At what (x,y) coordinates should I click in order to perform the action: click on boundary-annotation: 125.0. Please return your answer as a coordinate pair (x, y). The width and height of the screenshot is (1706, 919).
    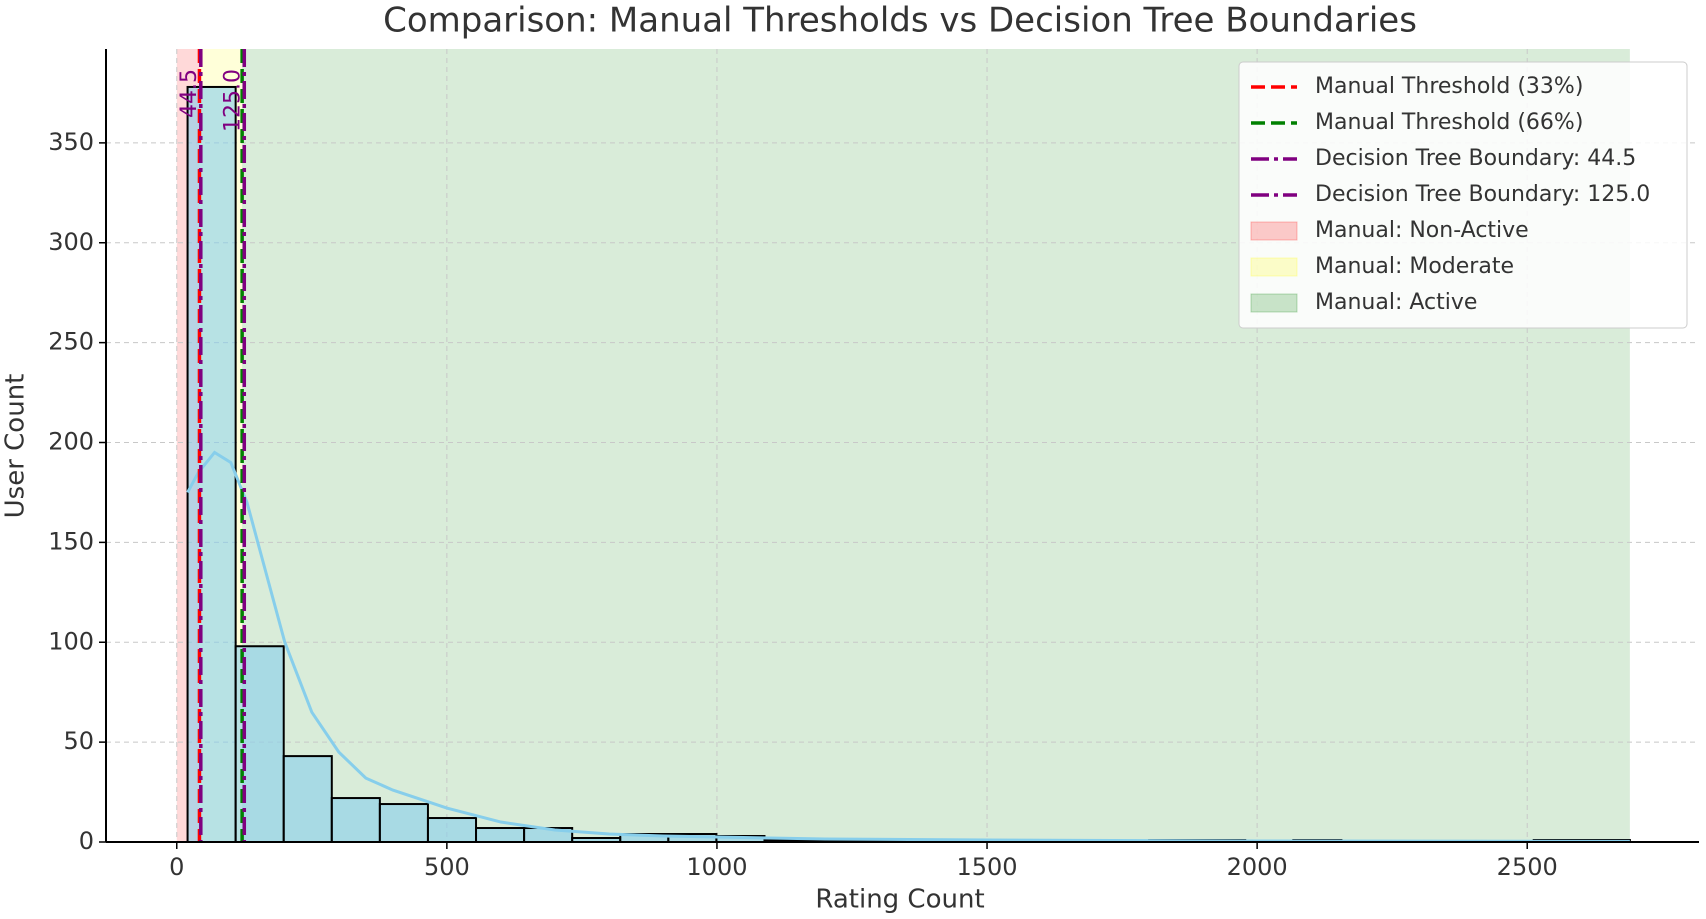
    Looking at the image, I should click on (232, 100).